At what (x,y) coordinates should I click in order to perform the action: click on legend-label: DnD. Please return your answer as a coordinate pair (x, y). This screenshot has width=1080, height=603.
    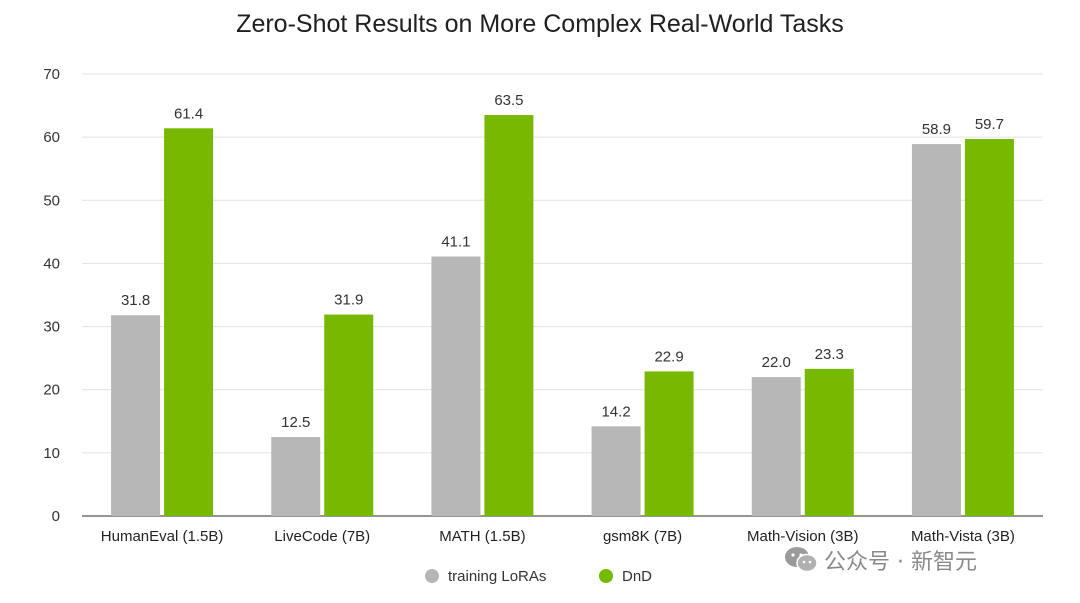
    Looking at the image, I should click on (637, 576).